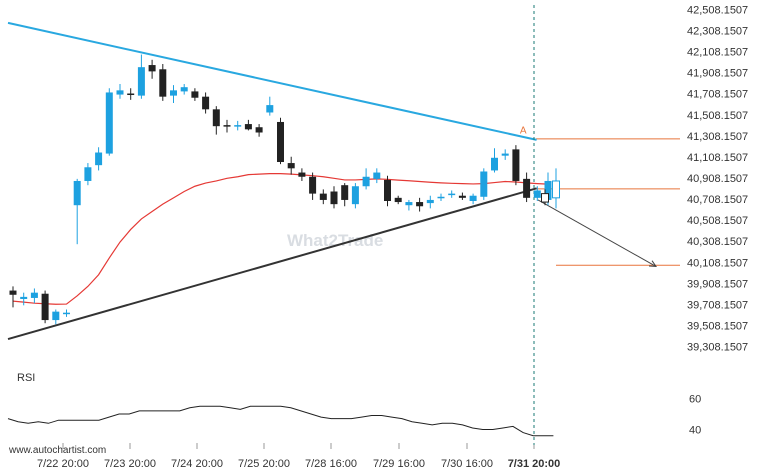 Image resolution: width=760 pixels, height=475 pixels. I want to click on price-tick-label: 42,108.1507, so click(717, 53).